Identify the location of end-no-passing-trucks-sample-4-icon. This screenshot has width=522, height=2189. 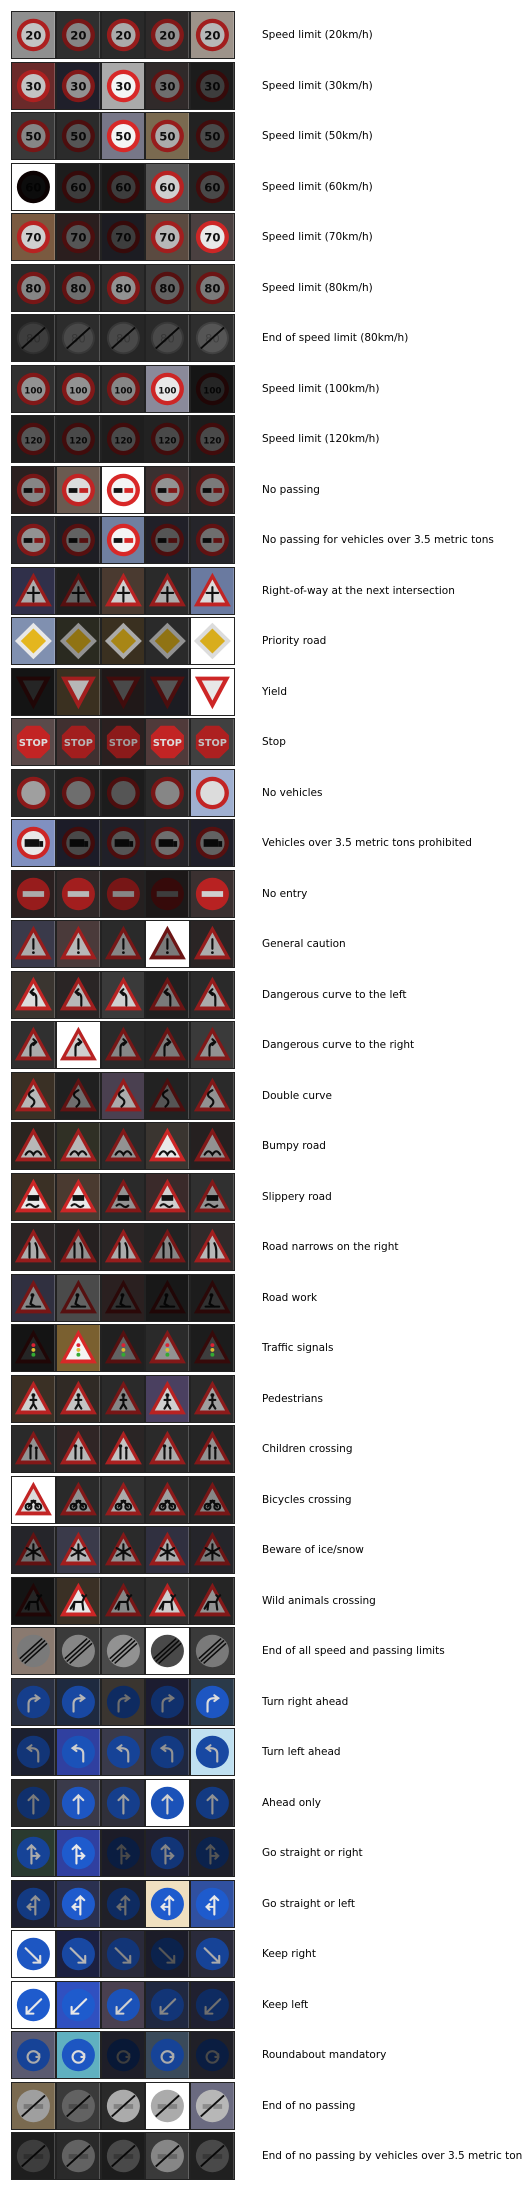
(168, 2156).